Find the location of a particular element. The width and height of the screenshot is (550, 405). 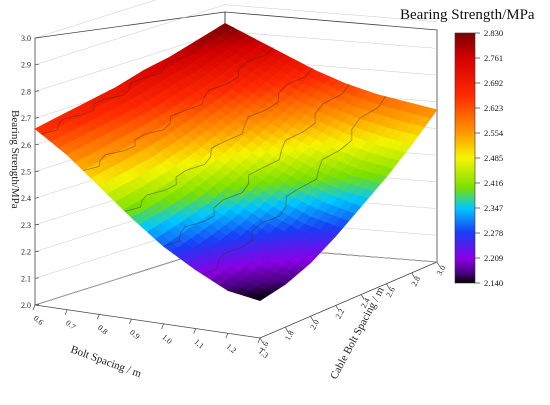

x-tick-label: 0.6 is located at coordinates (38, 320).